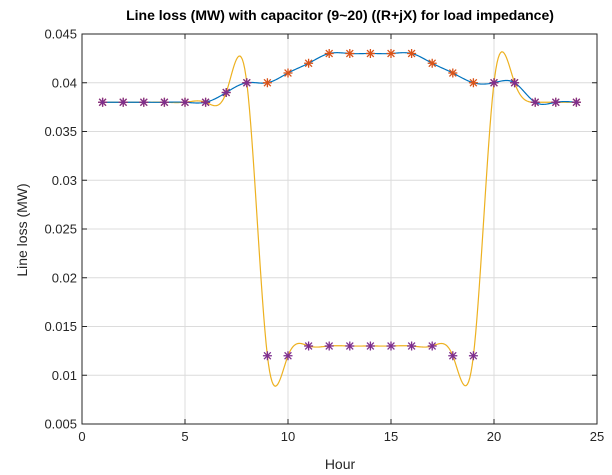 The image size is (612, 475). Describe the element at coordinates (288, 436) in the screenshot. I see `x-tick-label: 10` at that location.